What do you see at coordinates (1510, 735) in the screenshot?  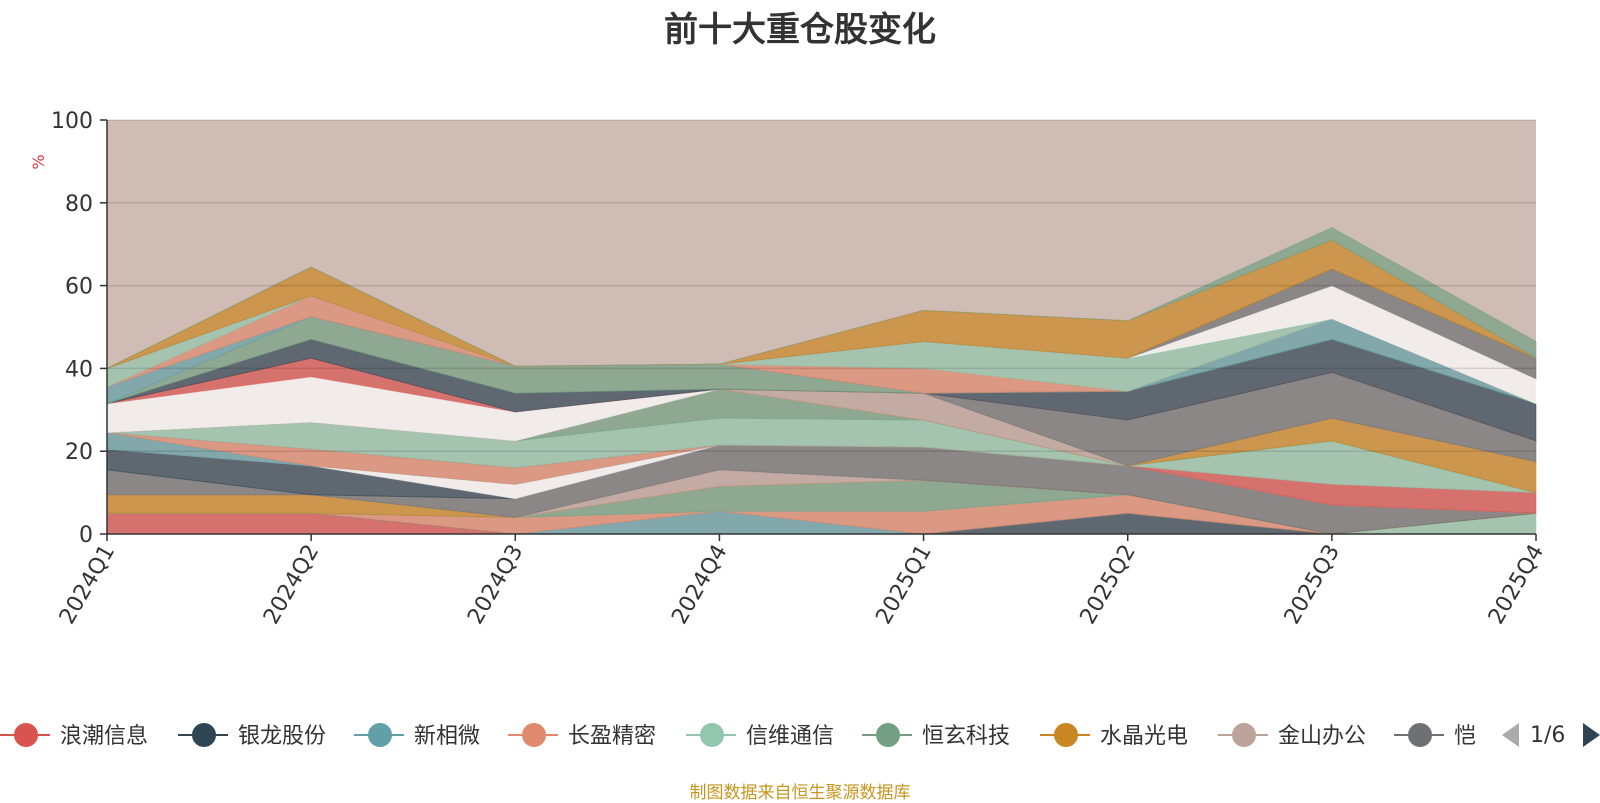 I see `legend-prev-page-icon` at bounding box center [1510, 735].